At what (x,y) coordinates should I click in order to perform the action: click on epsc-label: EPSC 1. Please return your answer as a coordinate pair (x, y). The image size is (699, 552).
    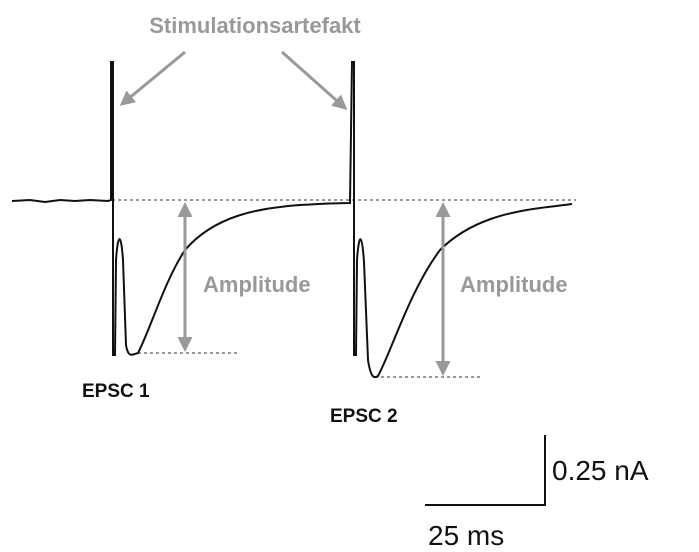
    Looking at the image, I should click on (116, 391).